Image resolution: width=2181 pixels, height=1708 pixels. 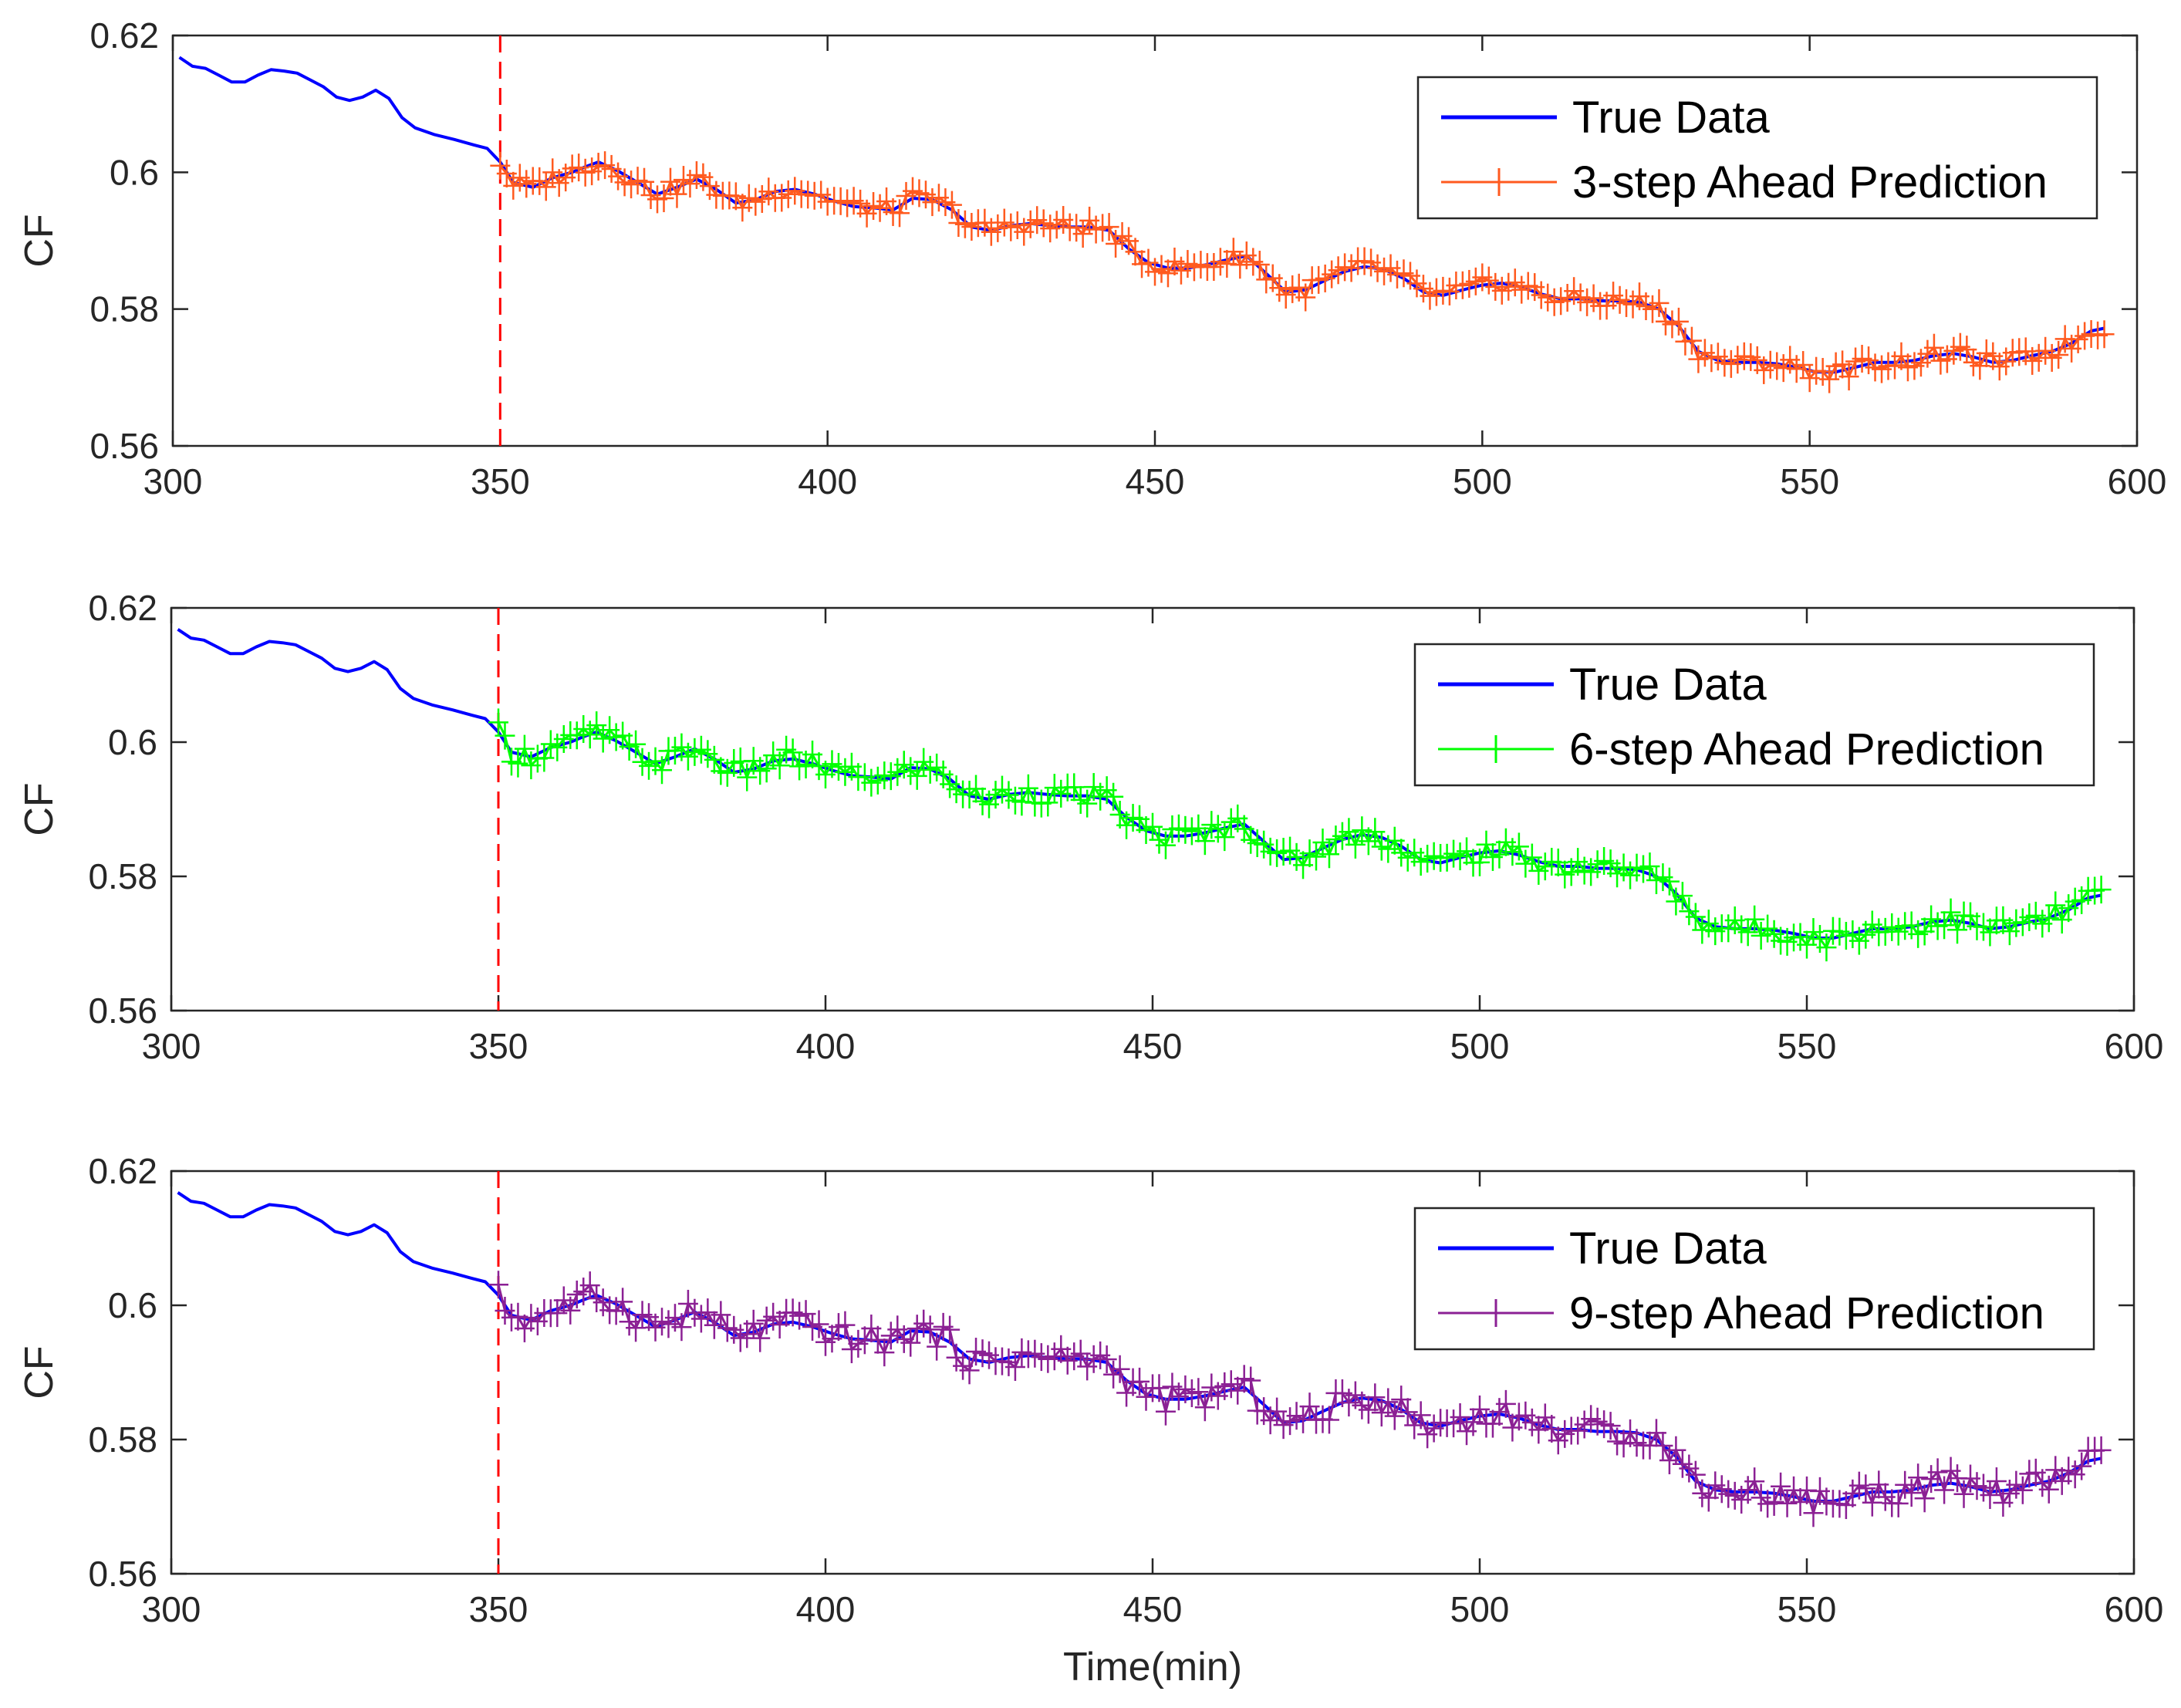 What do you see at coordinates (1810, 183) in the screenshot?
I see `legend-pred-label: 3-step Ahead Prediction` at bounding box center [1810, 183].